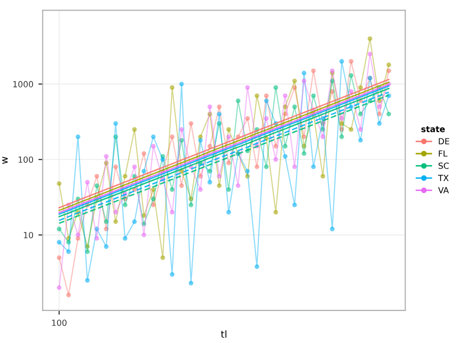 The height and width of the screenshot is (343, 474). What do you see at coordinates (5, 160) in the screenshot?
I see `y-axis-title: w` at bounding box center [5, 160].